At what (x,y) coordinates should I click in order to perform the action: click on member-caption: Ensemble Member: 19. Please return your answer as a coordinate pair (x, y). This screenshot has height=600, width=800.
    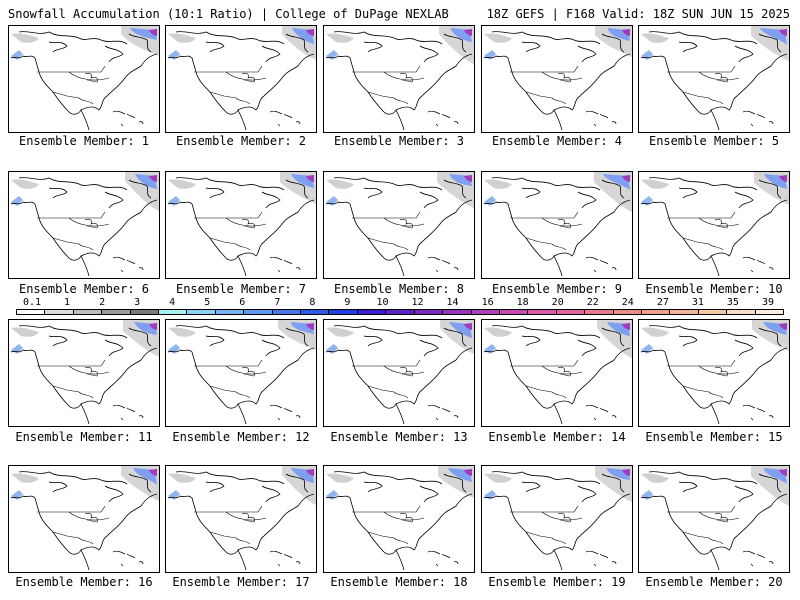
    Looking at the image, I should click on (557, 582).